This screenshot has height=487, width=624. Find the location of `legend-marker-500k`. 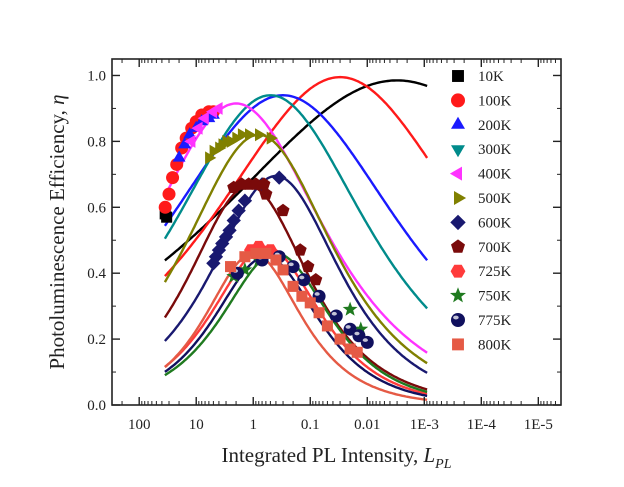

legend-marker-500k is located at coordinates (460, 198).